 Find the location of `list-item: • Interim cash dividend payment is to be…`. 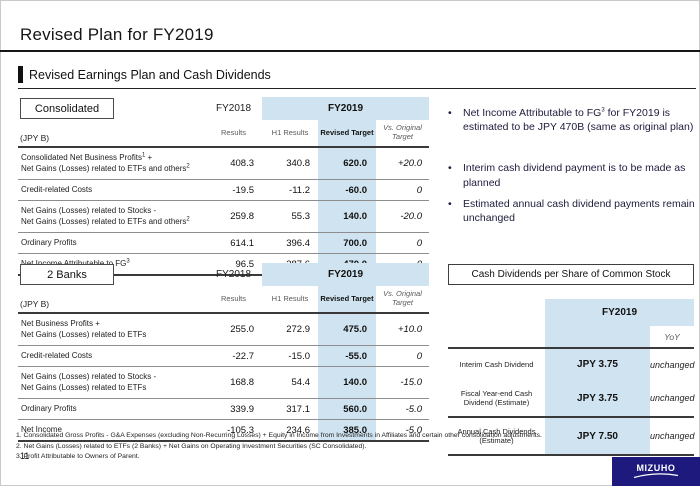

list-item: • Interim cash dividend payment is to be… is located at coordinates (567, 175).